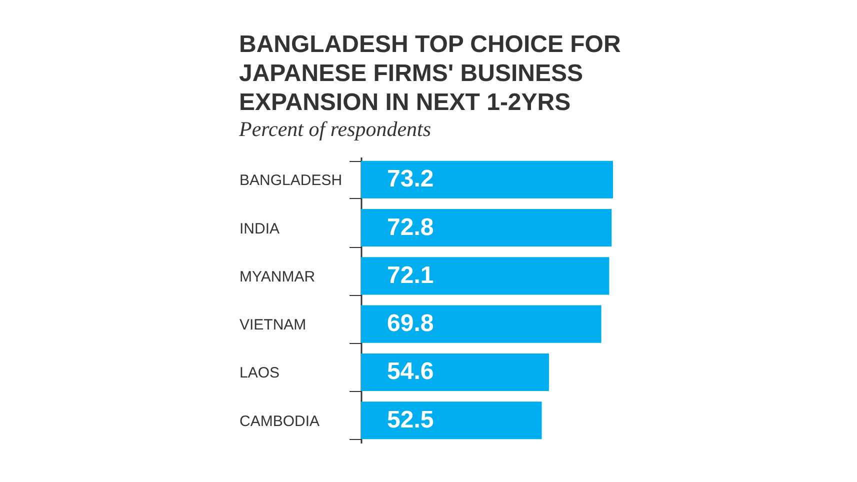 This screenshot has width=857, height=482. I want to click on y-tick-label: CAMBODIA, so click(280, 421).